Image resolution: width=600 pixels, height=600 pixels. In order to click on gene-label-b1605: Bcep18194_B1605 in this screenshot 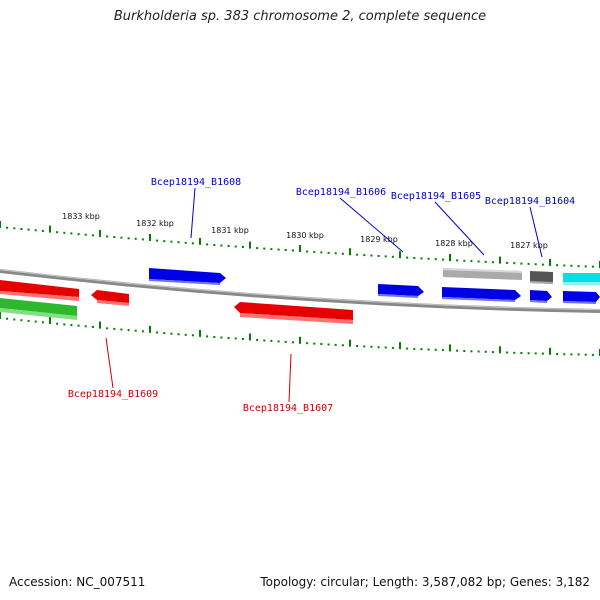, I will do `click(436, 196)`.